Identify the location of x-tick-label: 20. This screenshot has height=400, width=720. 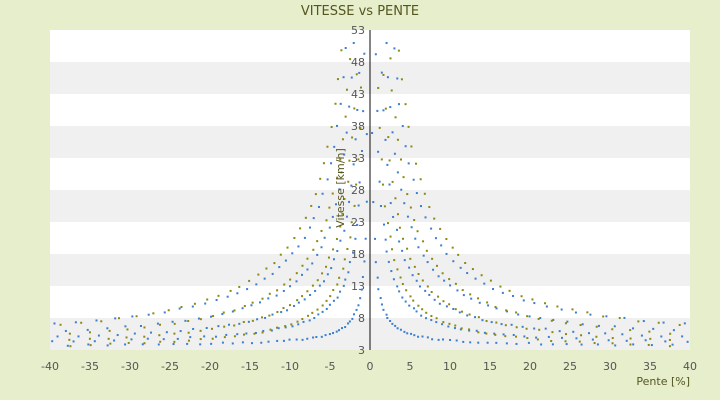
(530, 366).